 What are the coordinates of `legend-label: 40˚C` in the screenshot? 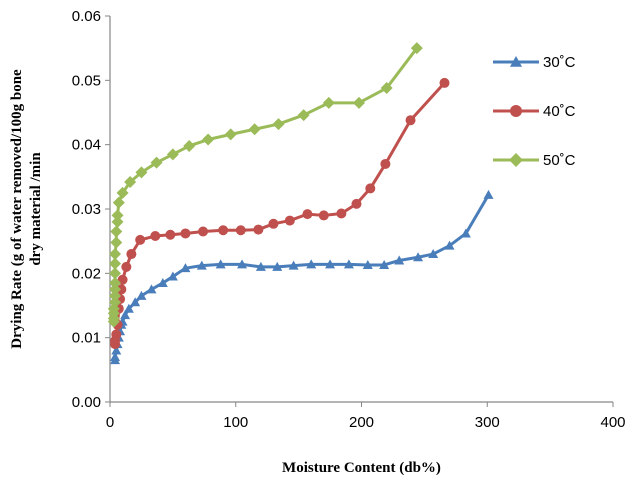 It's located at (559, 111).